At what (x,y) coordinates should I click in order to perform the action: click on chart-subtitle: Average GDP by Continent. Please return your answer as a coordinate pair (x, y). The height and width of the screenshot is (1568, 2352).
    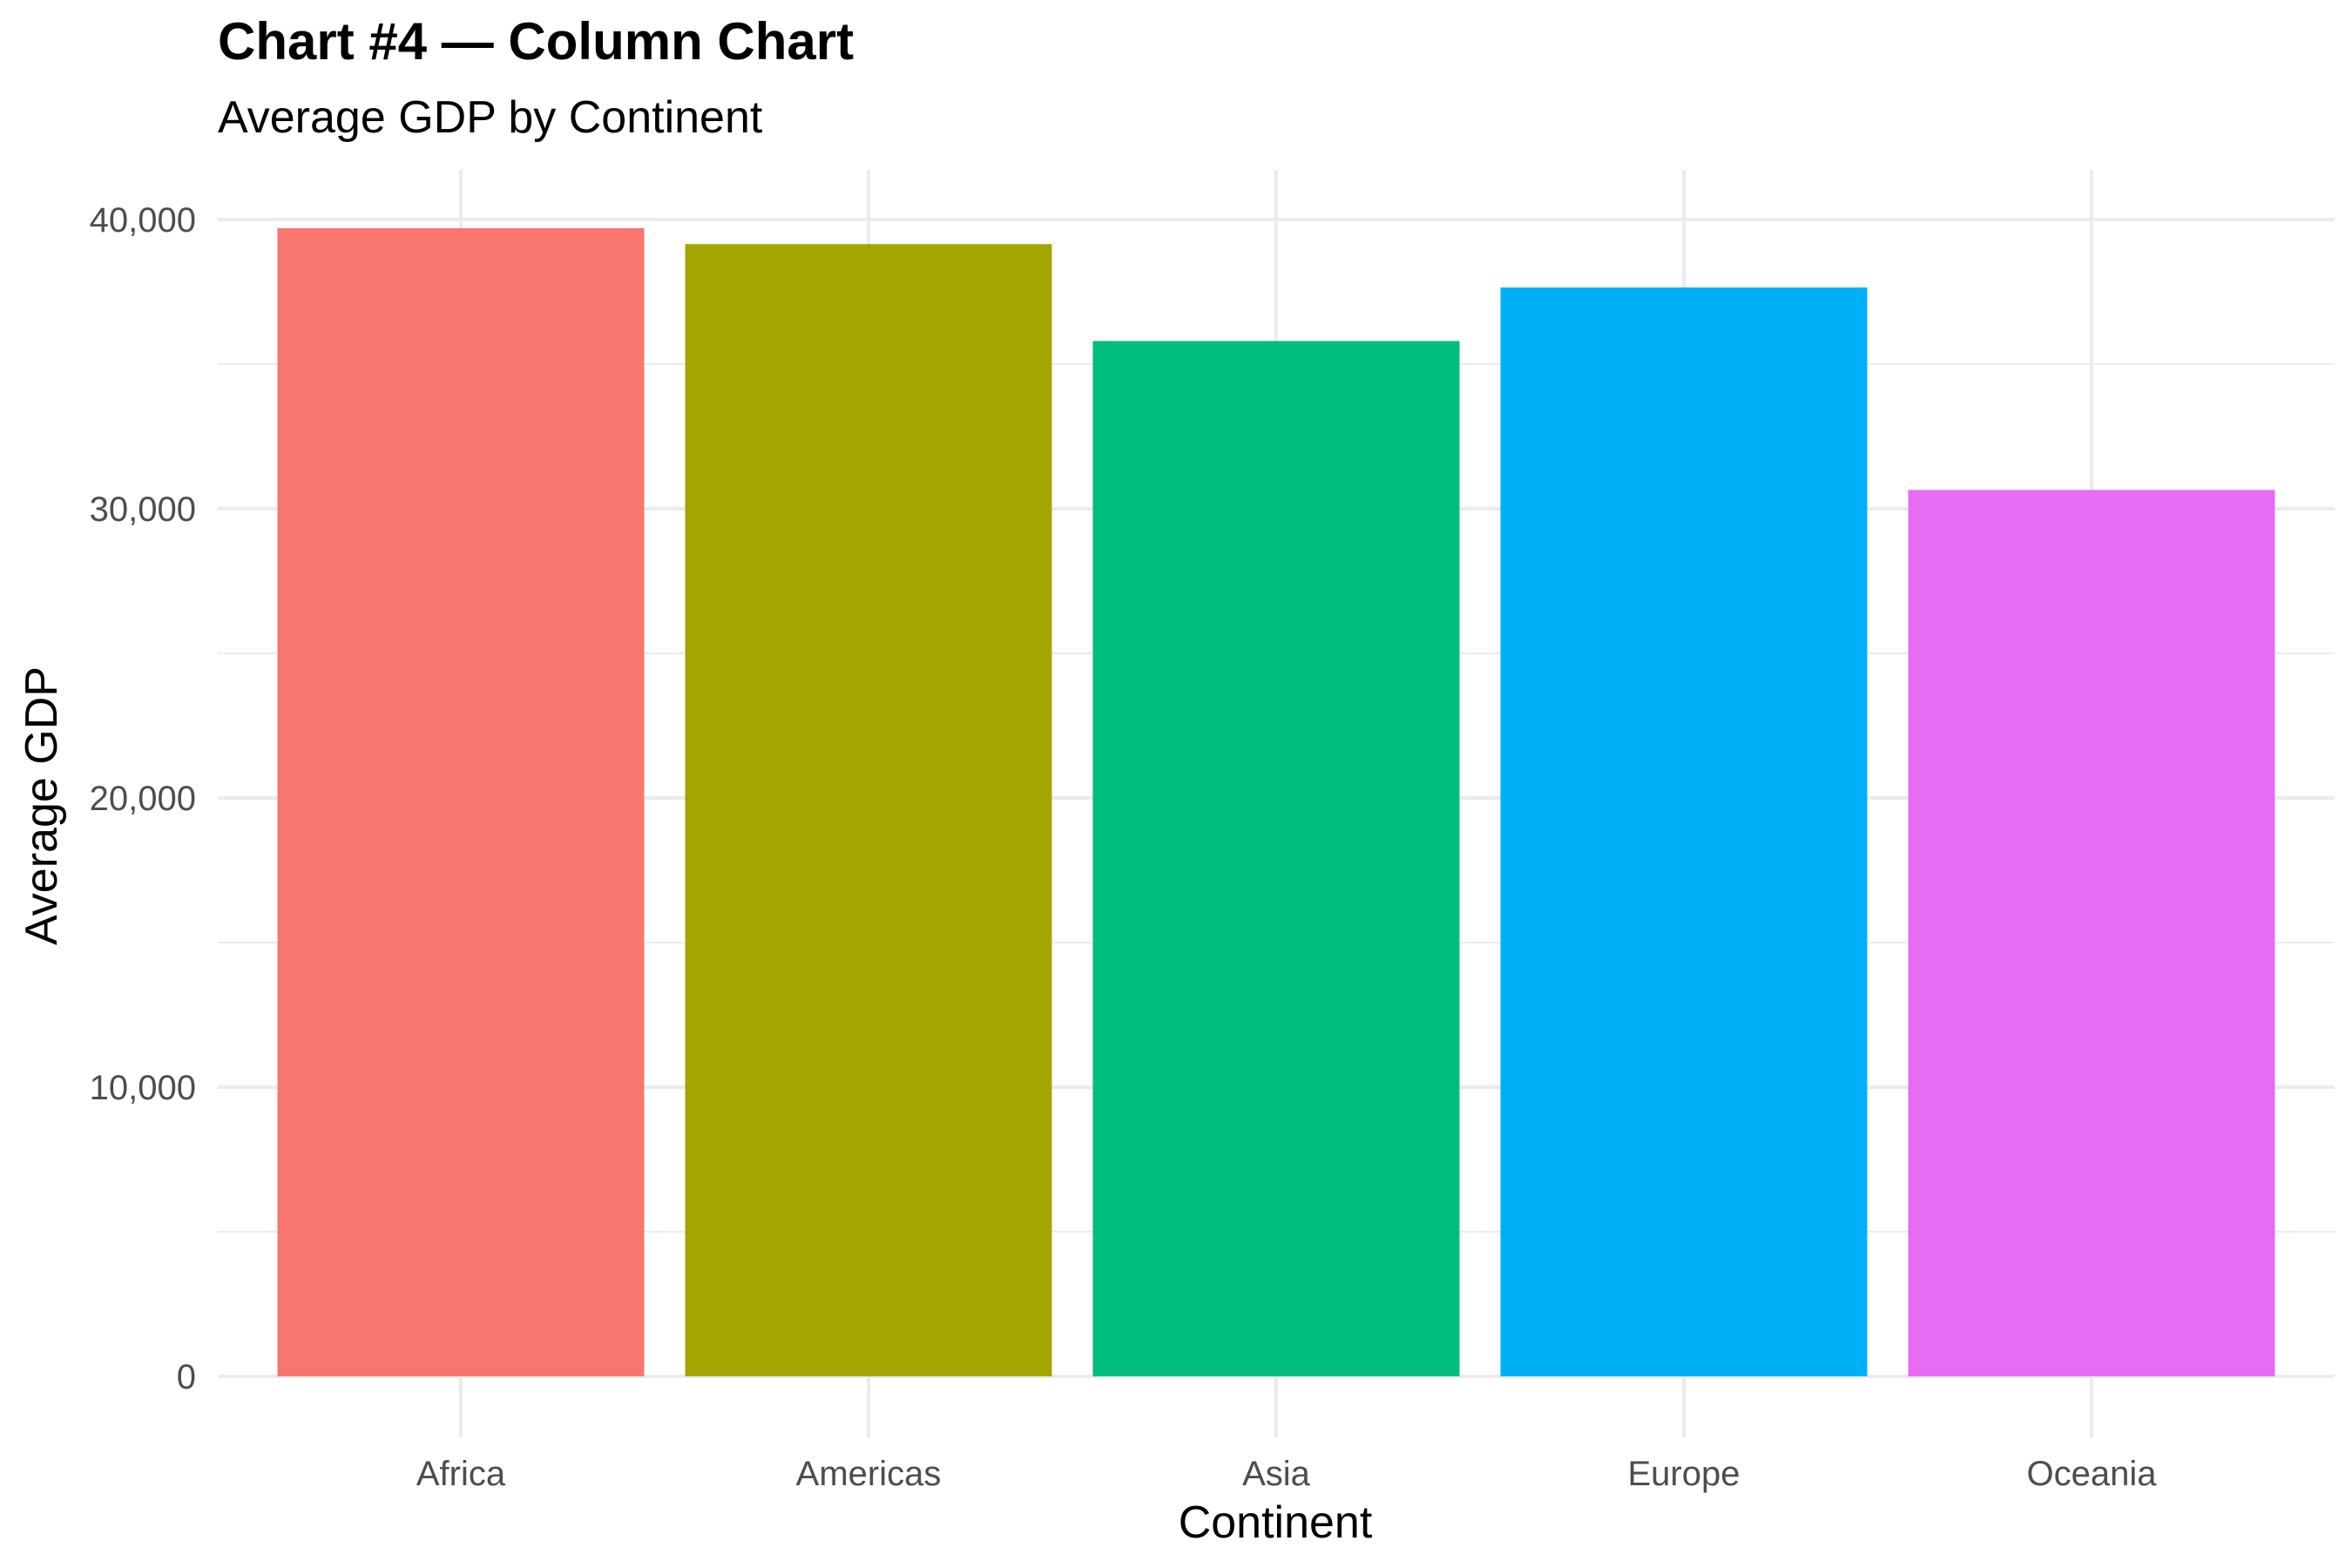
    Looking at the image, I should click on (490, 118).